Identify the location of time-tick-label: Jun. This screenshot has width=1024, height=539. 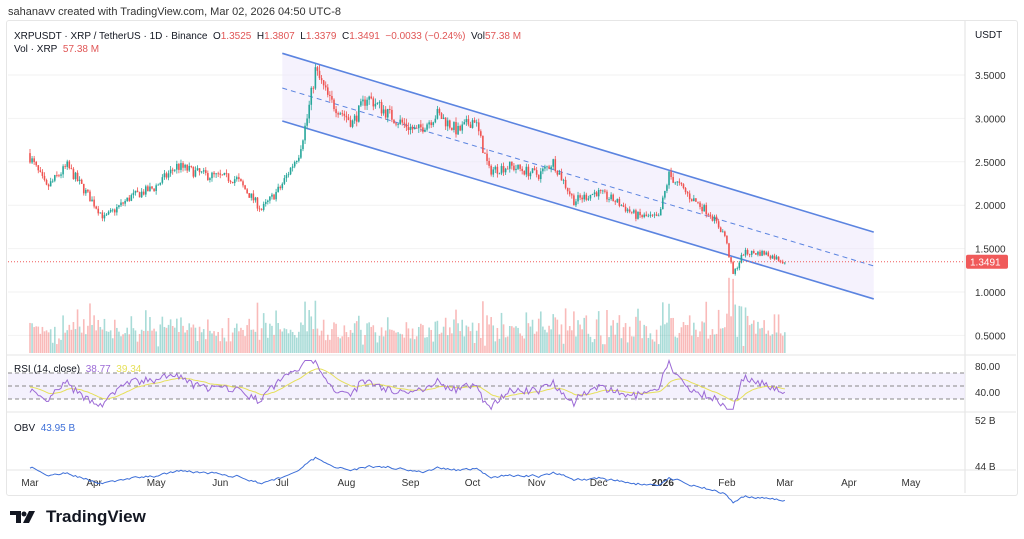
(220, 483).